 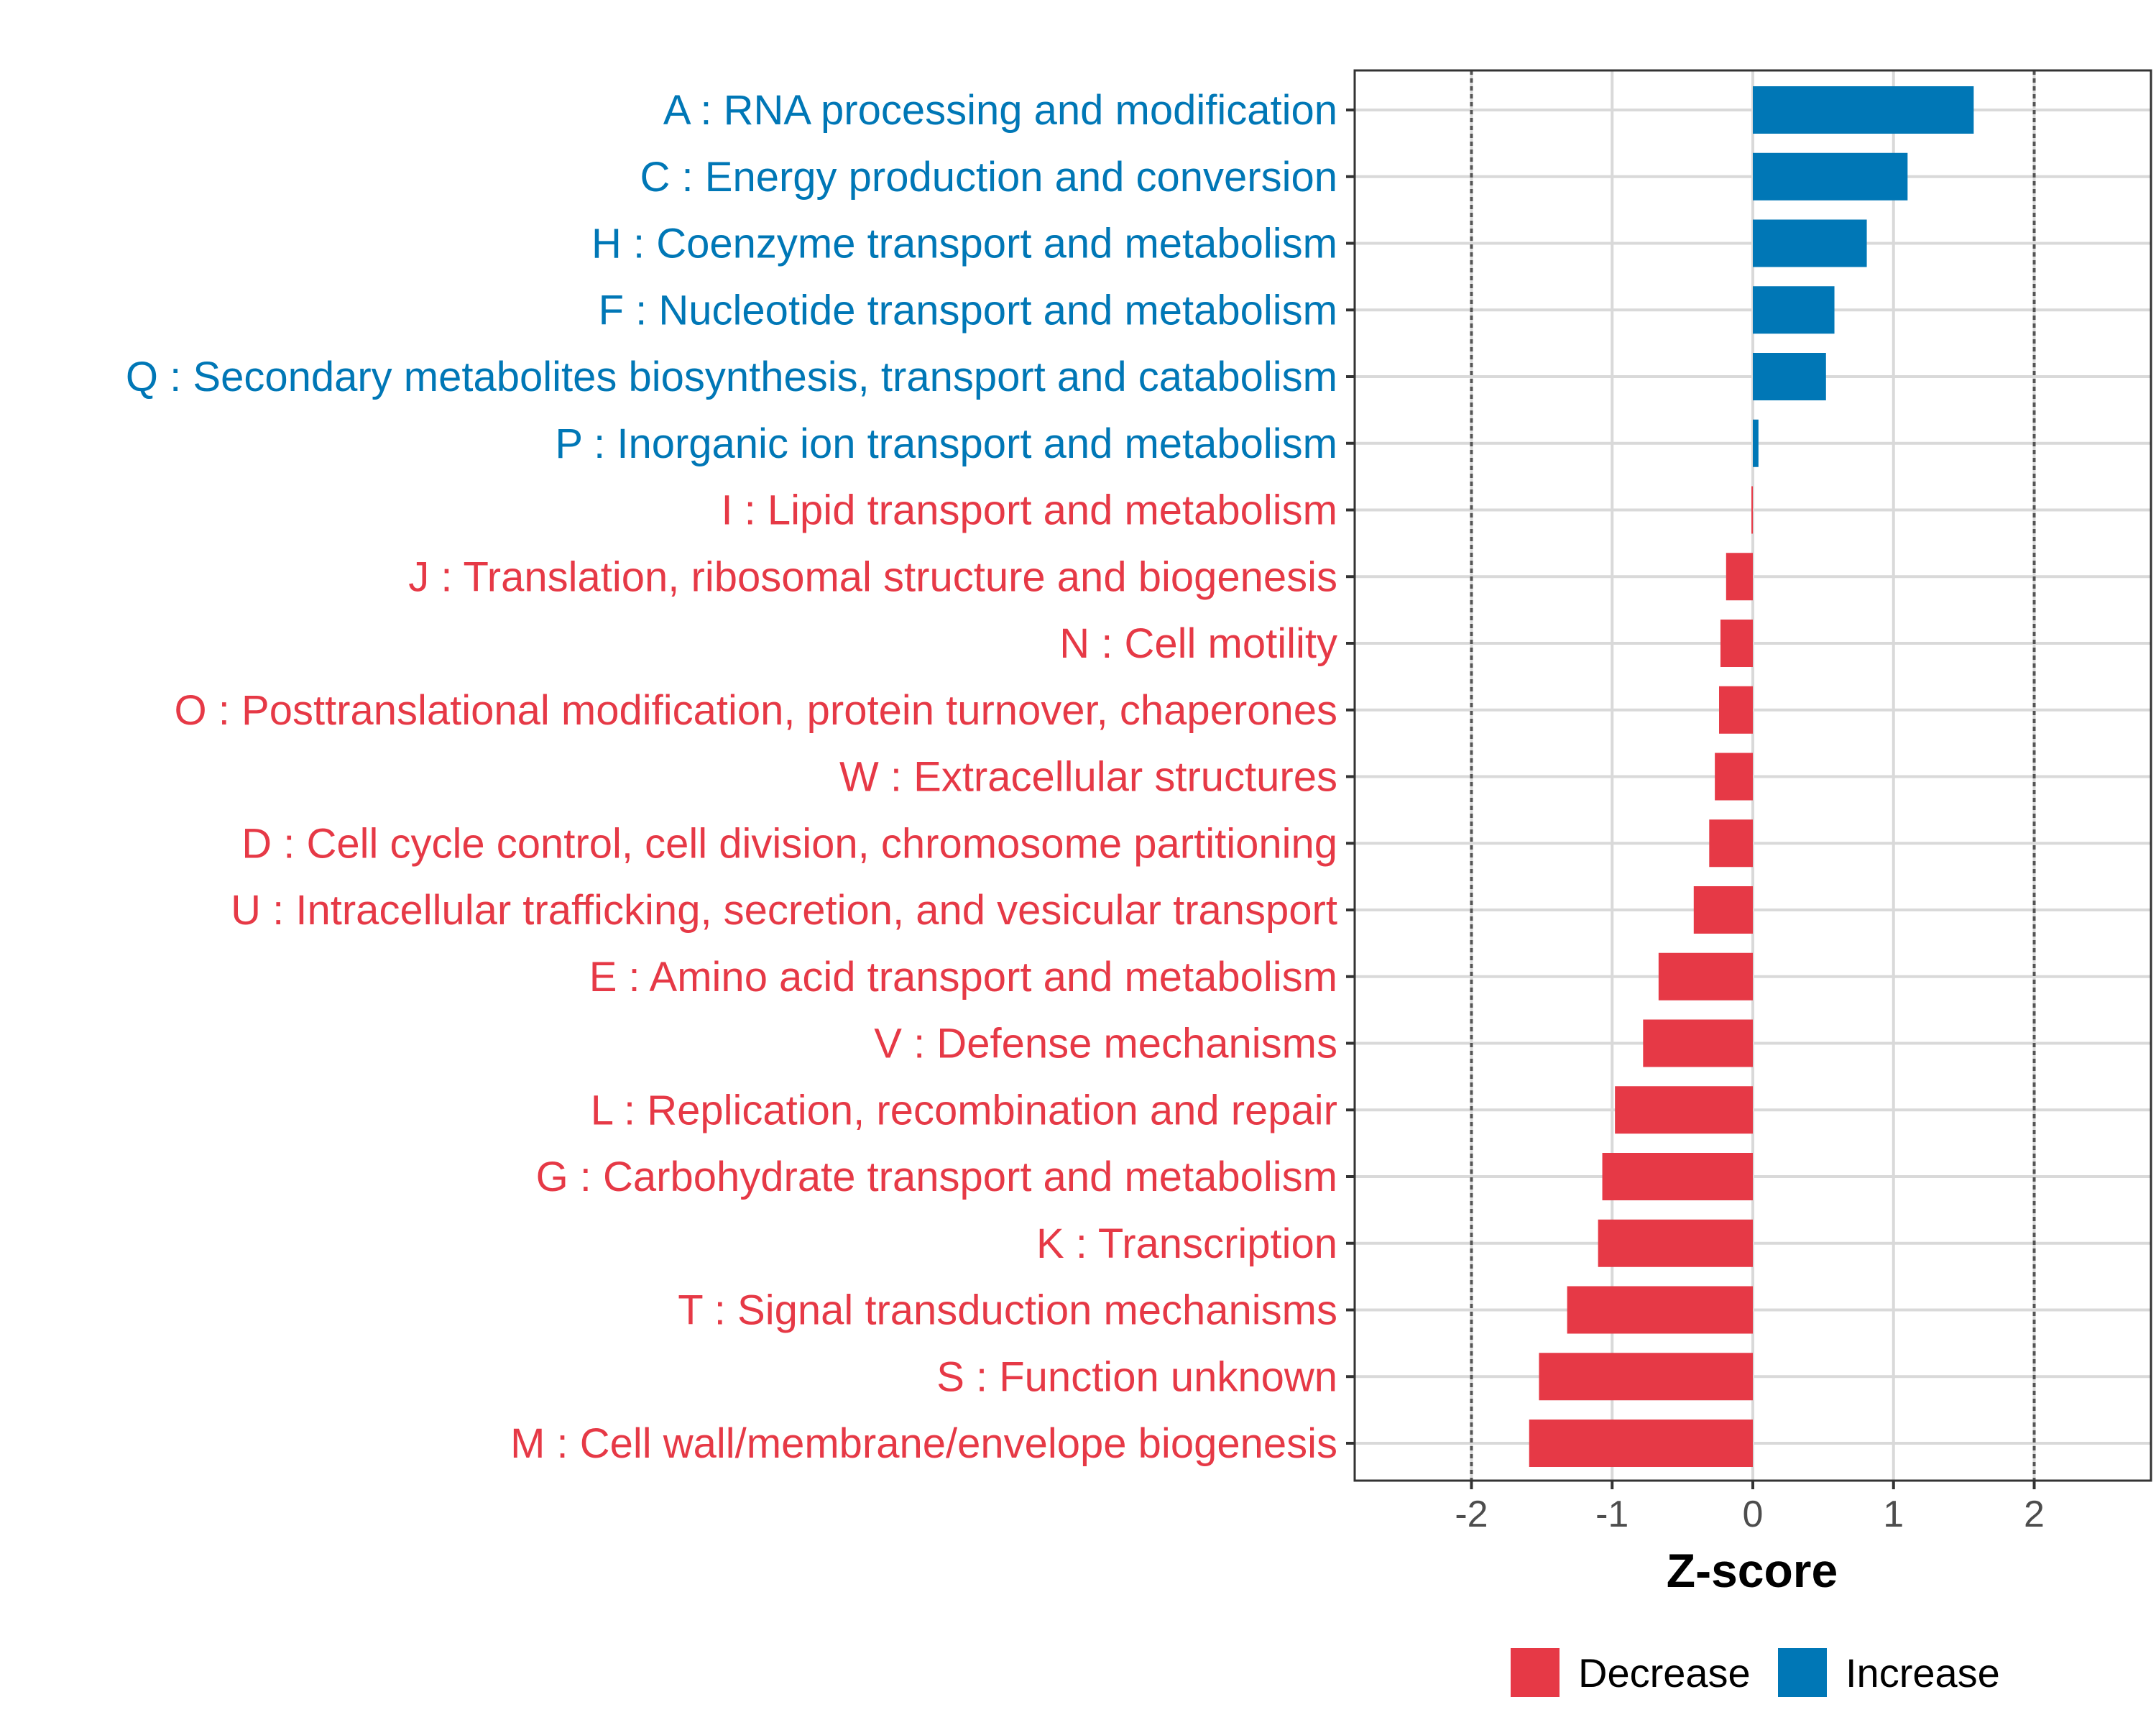 What do you see at coordinates (1106, 1044) in the screenshot?
I see `category-label: V : Defense mechanisms` at bounding box center [1106, 1044].